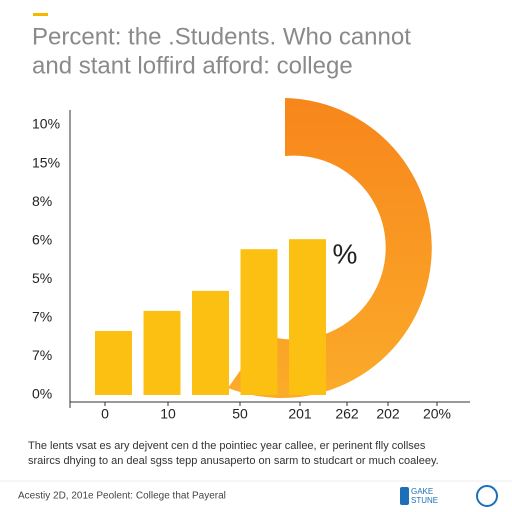  I want to click on x-tick-label: 201, so click(300, 414).